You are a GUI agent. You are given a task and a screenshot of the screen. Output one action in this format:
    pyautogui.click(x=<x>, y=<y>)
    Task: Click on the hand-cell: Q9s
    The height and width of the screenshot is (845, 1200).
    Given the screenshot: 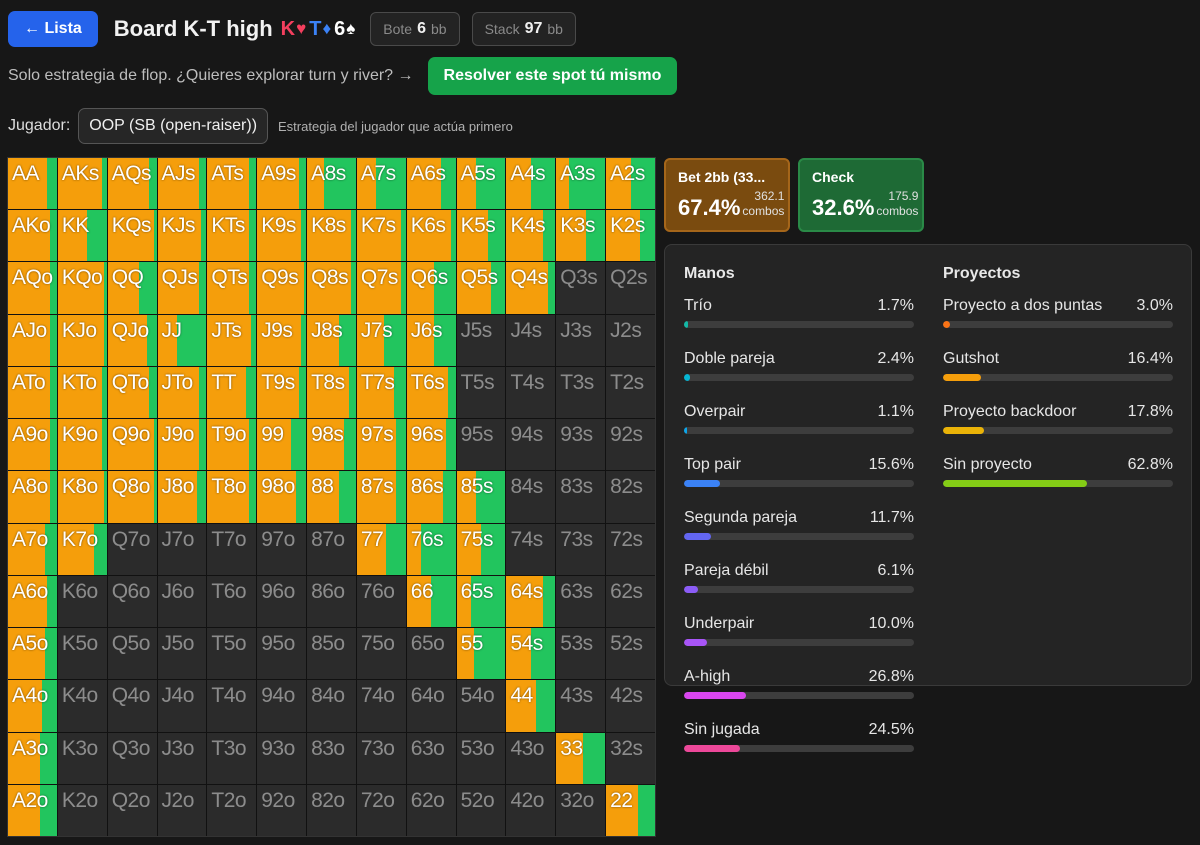 What is the action you would take?
    pyautogui.click(x=282, y=288)
    